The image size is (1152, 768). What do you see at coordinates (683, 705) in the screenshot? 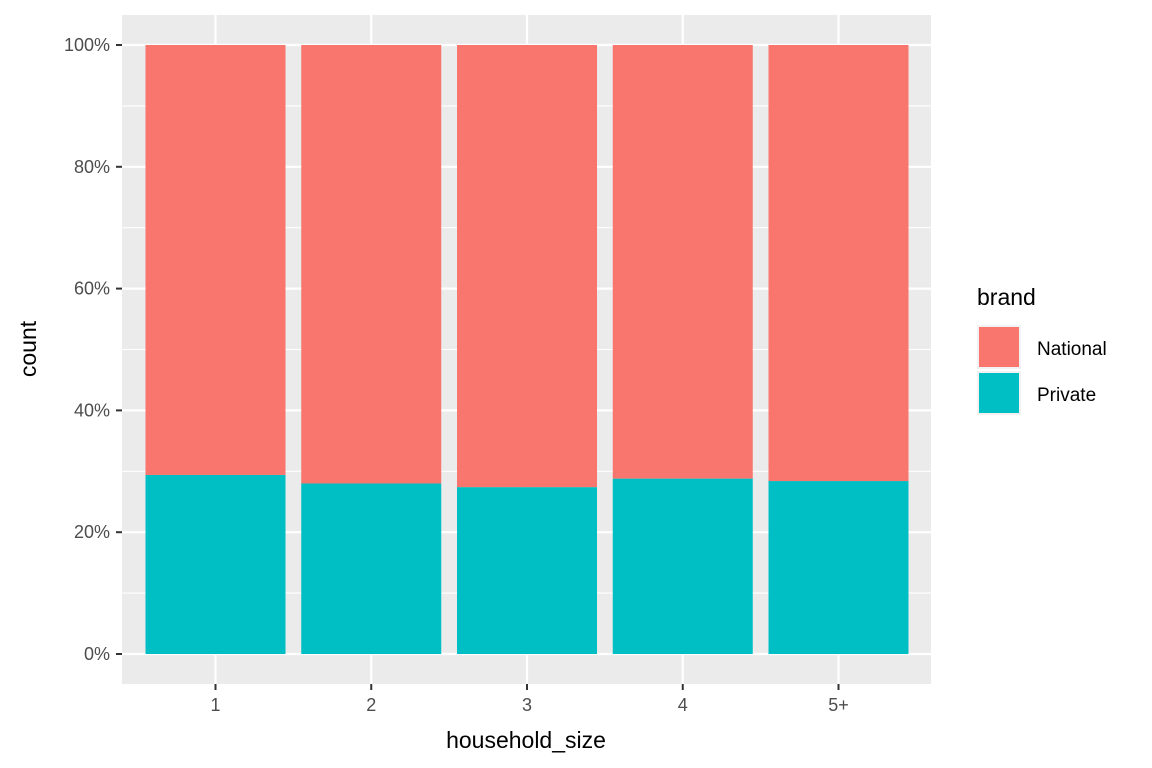
I see `x-tick-label: 4` at bounding box center [683, 705].